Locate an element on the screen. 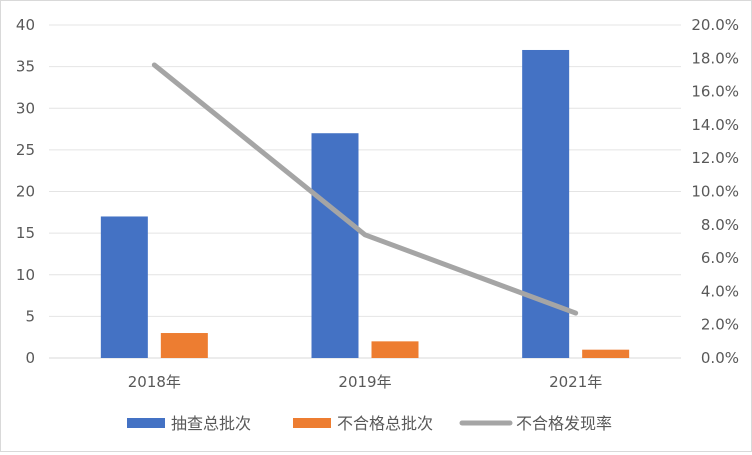  left-tick-label: 20 is located at coordinates (25, 192).